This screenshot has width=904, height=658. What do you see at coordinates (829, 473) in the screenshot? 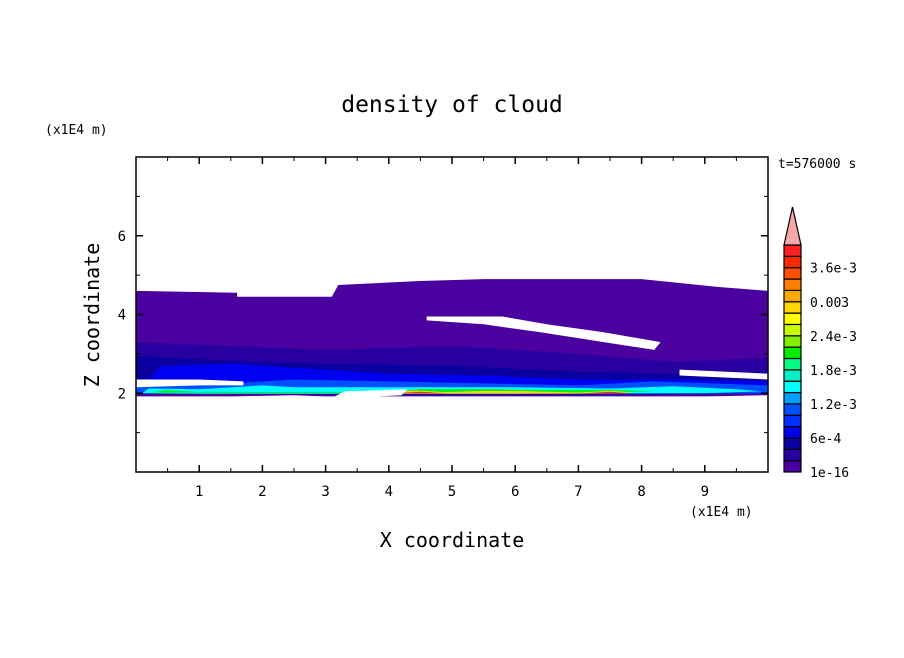
I see `colorbar-tick-label: 1e-16` at bounding box center [829, 473].